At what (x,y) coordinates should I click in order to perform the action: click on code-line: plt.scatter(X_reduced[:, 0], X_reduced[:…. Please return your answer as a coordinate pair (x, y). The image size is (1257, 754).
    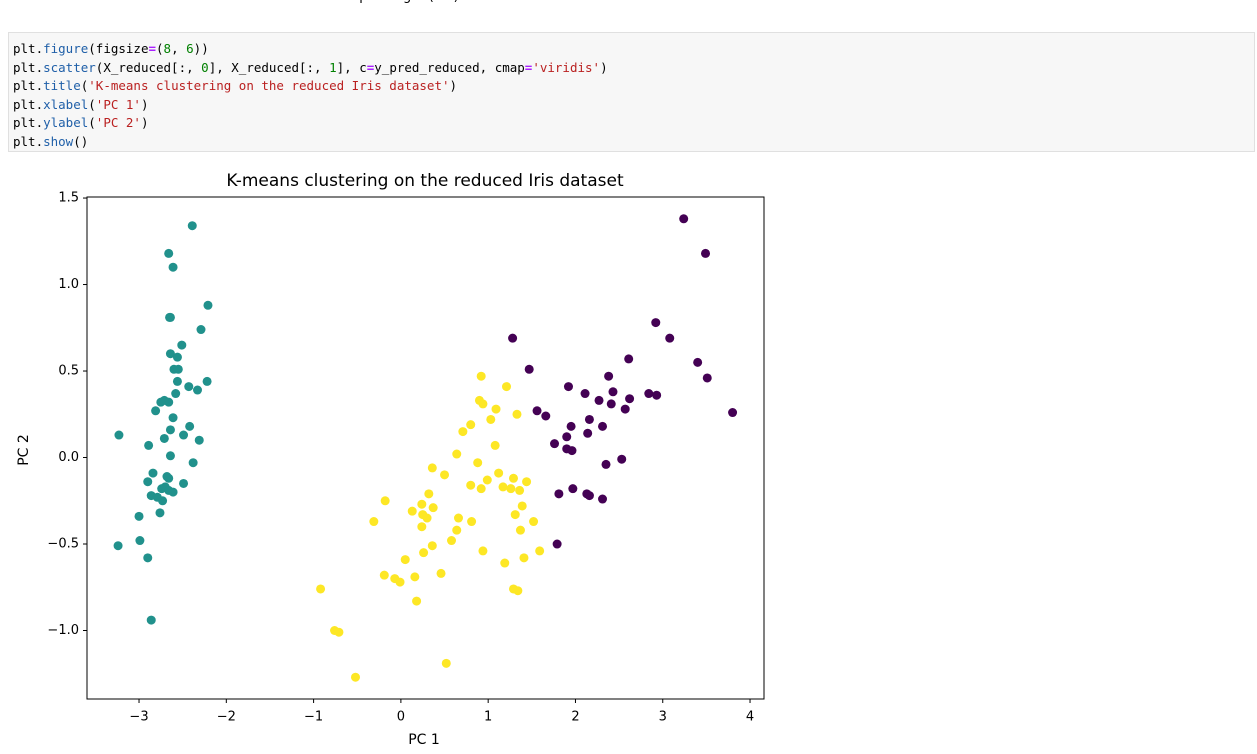
    Looking at the image, I should click on (310, 67).